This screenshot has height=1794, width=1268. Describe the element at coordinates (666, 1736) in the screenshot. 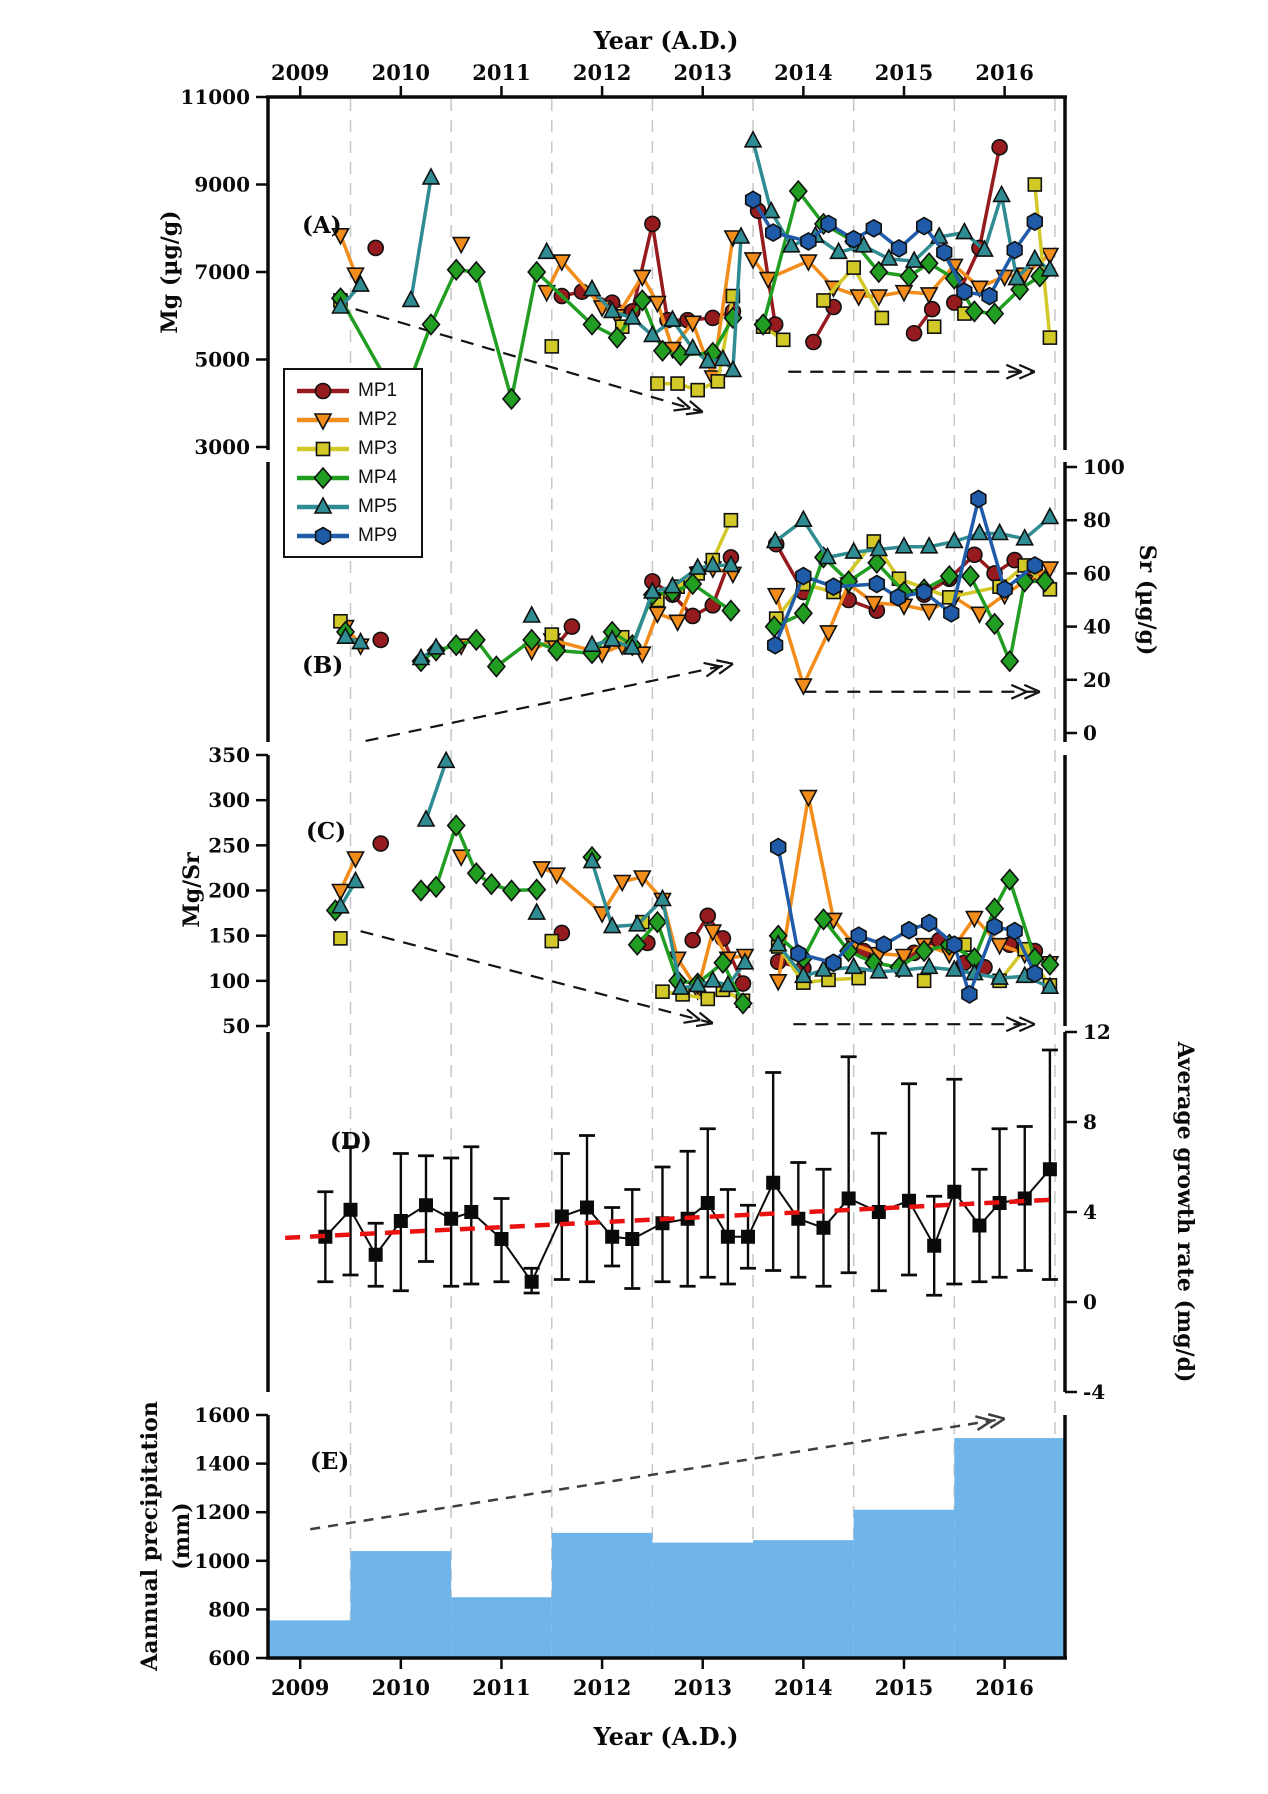

I see `bottom-axis-title: Year (A.D.)` at that location.